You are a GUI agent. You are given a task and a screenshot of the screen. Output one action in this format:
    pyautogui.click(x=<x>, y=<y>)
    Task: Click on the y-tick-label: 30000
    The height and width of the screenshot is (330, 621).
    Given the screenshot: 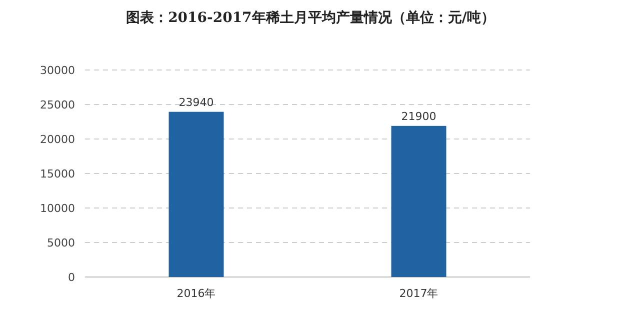 What is the action you would take?
    pyautogui.click(x=57, y=70)
    